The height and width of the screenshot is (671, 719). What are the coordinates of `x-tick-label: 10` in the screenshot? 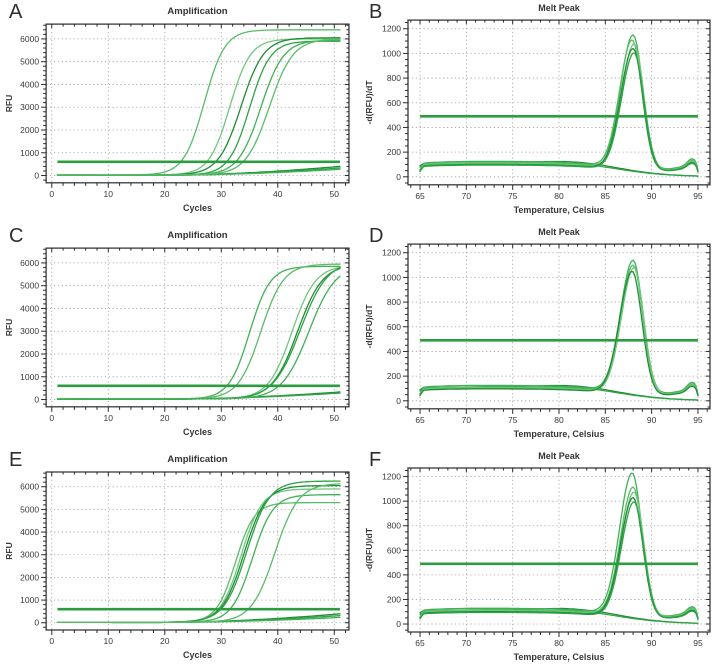 It's located at (109, 194).